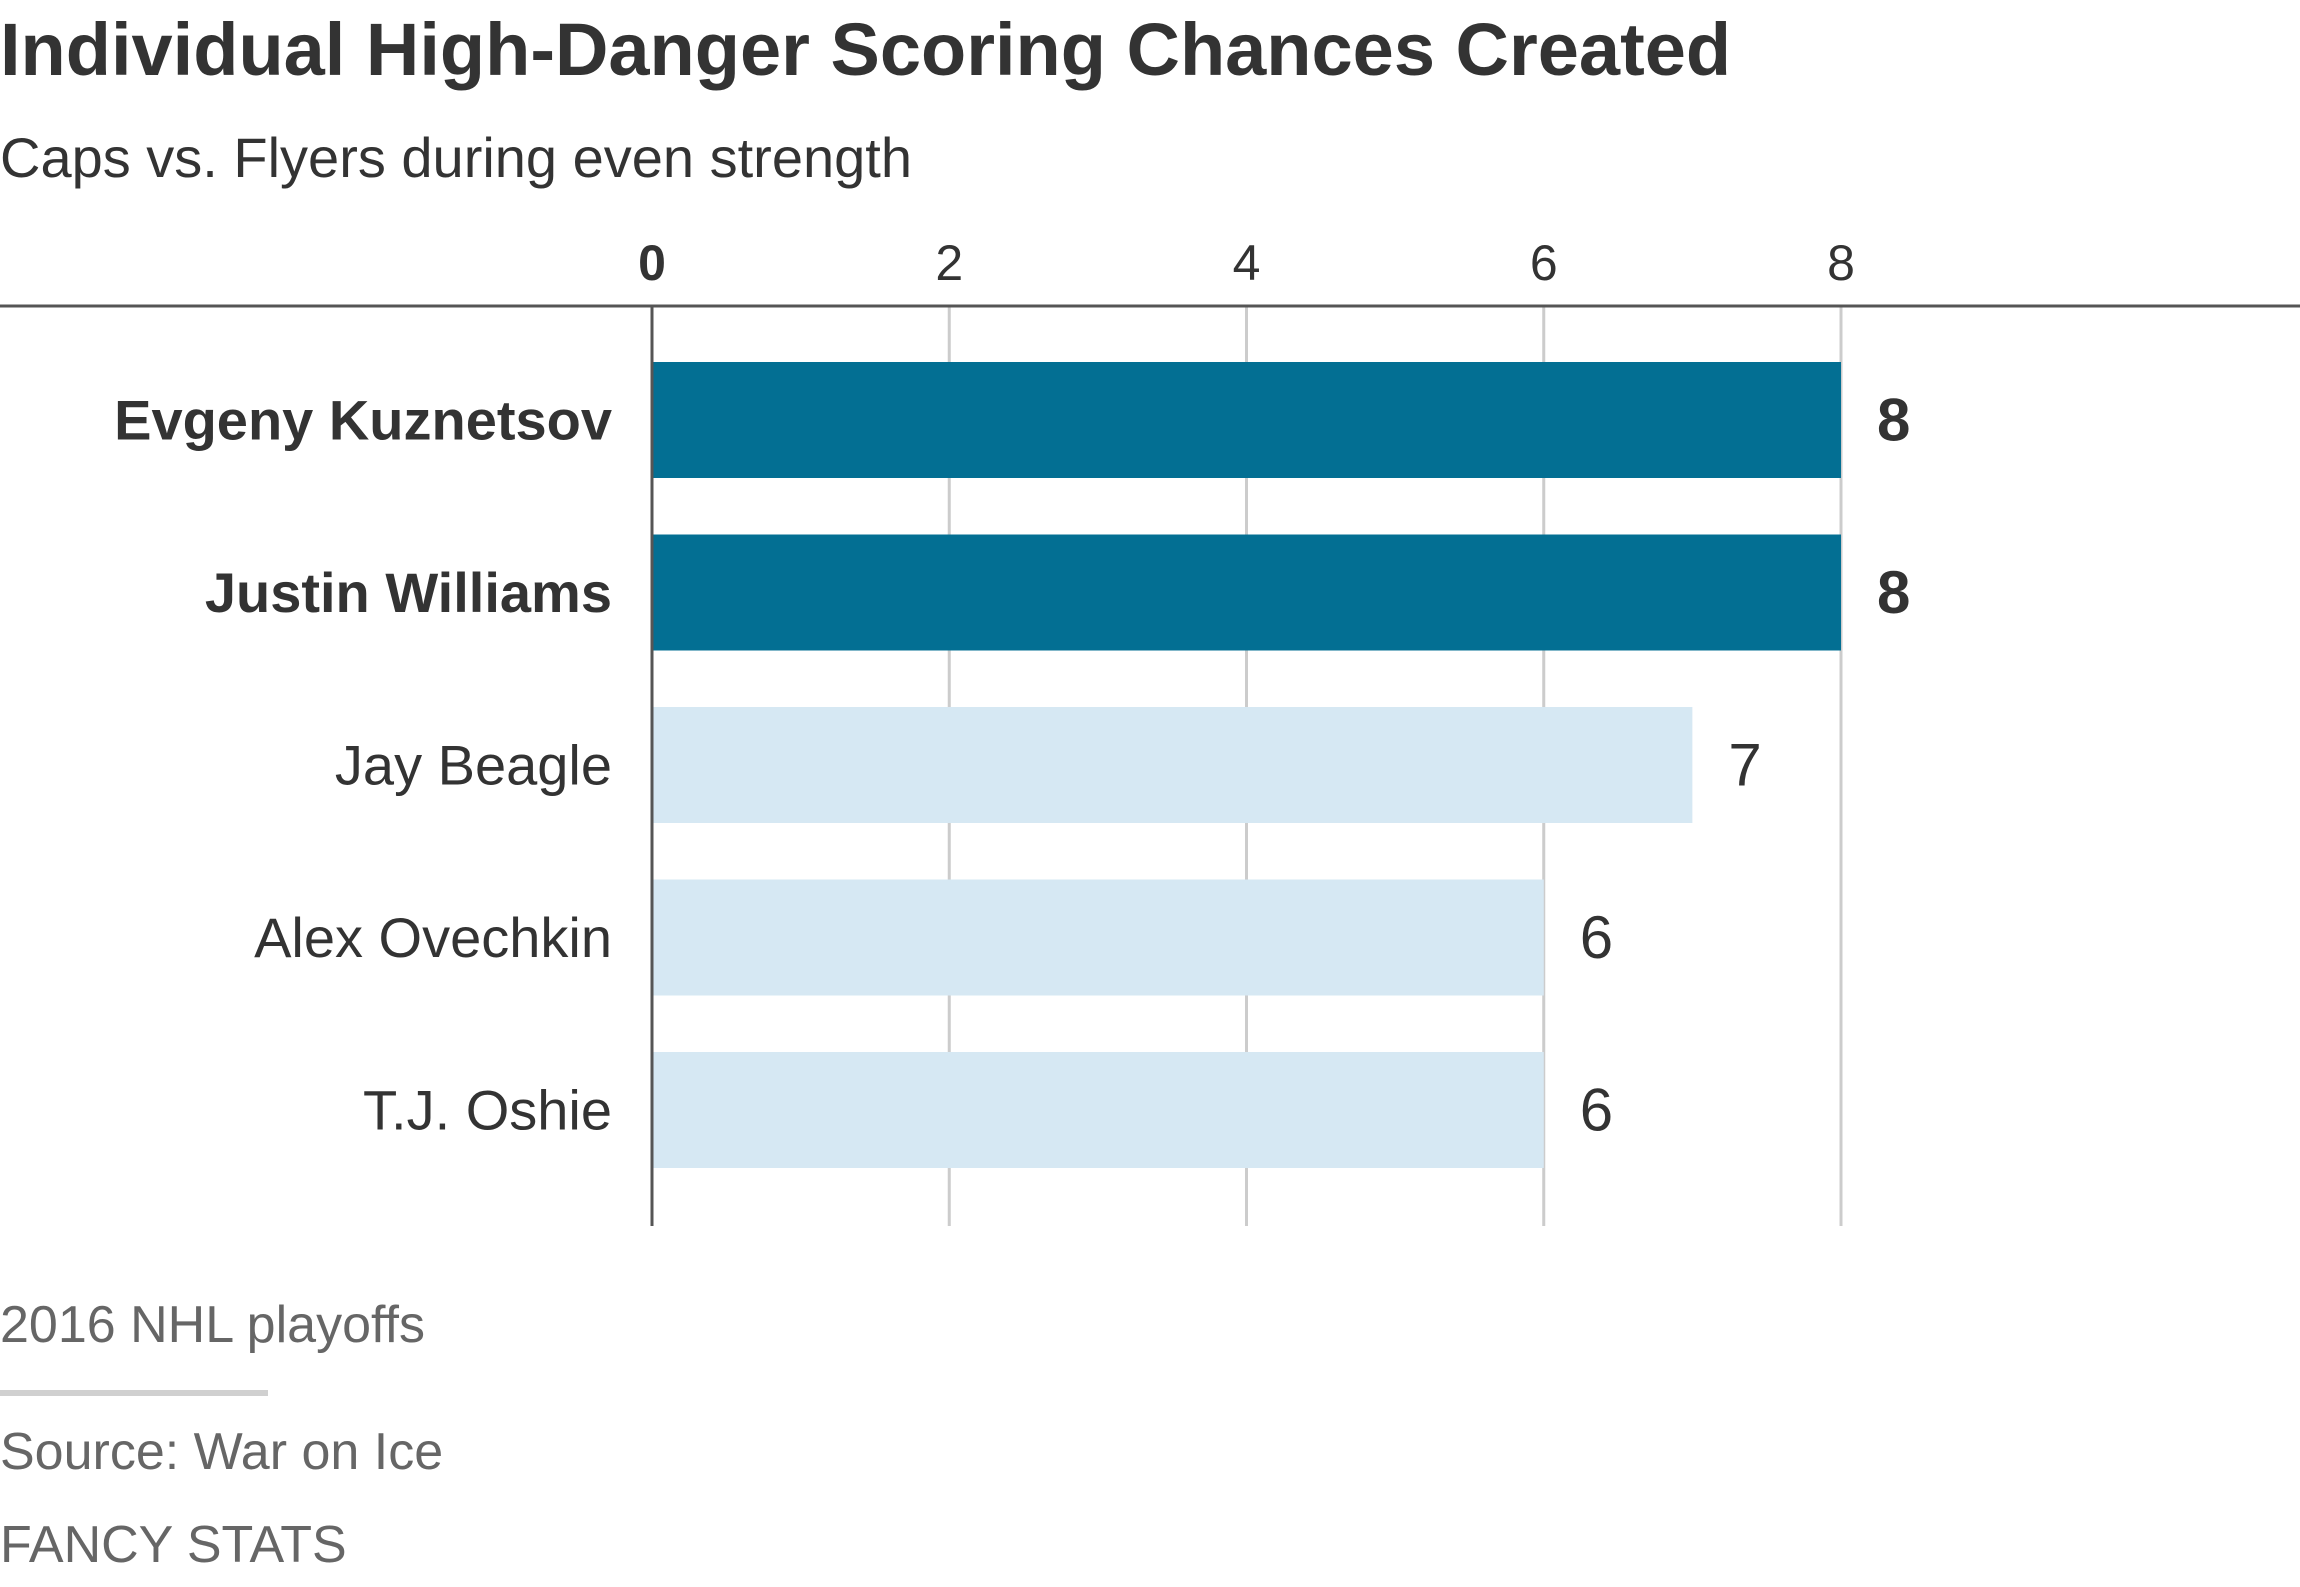 The image size is (2300, 1587). Describe the element at coordinates (1247, 263) in the screenshot. I see `x-tick-label: 4` at that location.